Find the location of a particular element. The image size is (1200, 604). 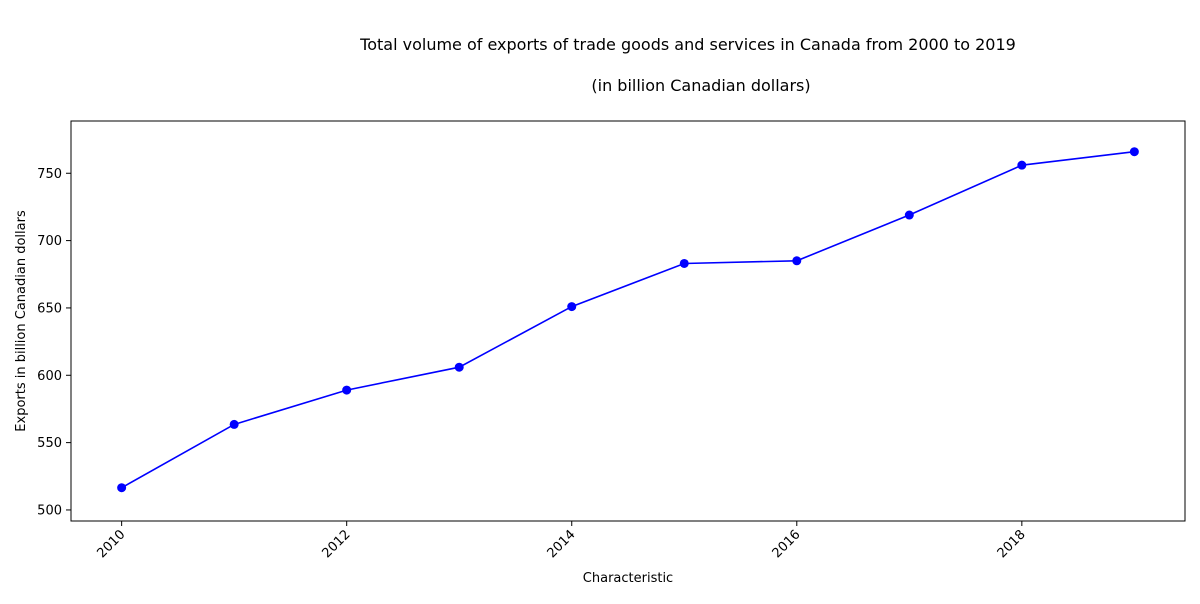

x-tick-label: 2010 is located at coordinates (111, 544).